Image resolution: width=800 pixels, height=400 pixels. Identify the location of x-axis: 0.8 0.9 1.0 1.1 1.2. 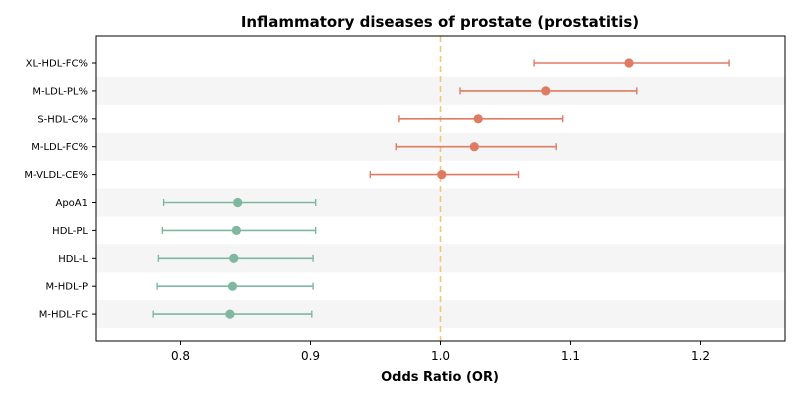
(440, 352).